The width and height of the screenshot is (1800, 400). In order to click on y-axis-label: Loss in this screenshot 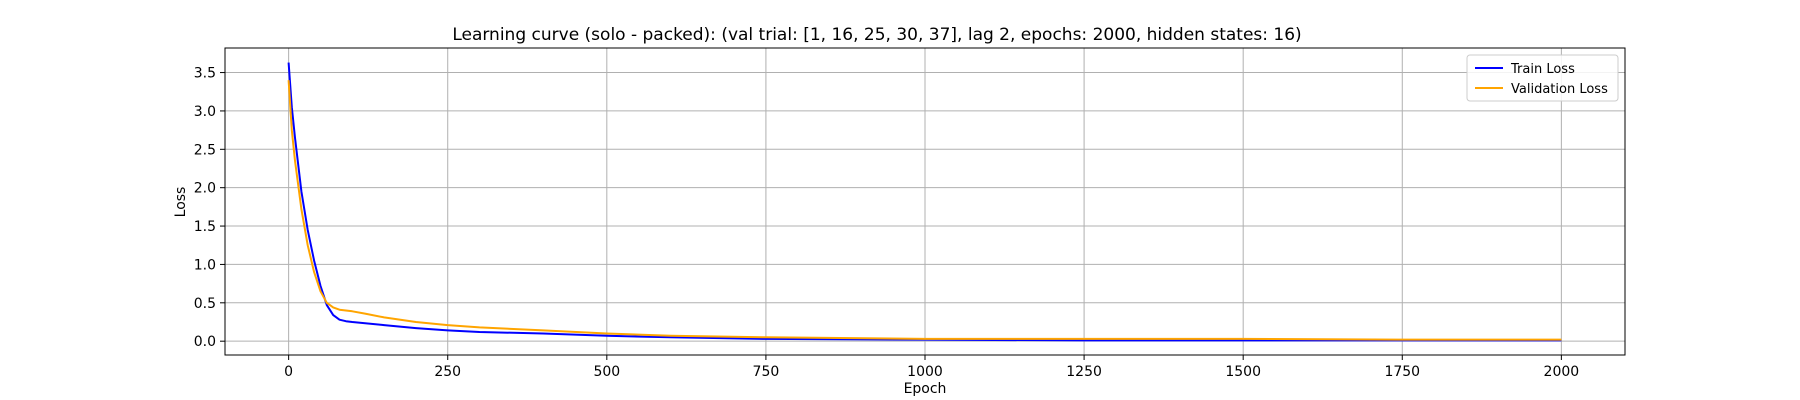, I will do `click(181, 202)`.